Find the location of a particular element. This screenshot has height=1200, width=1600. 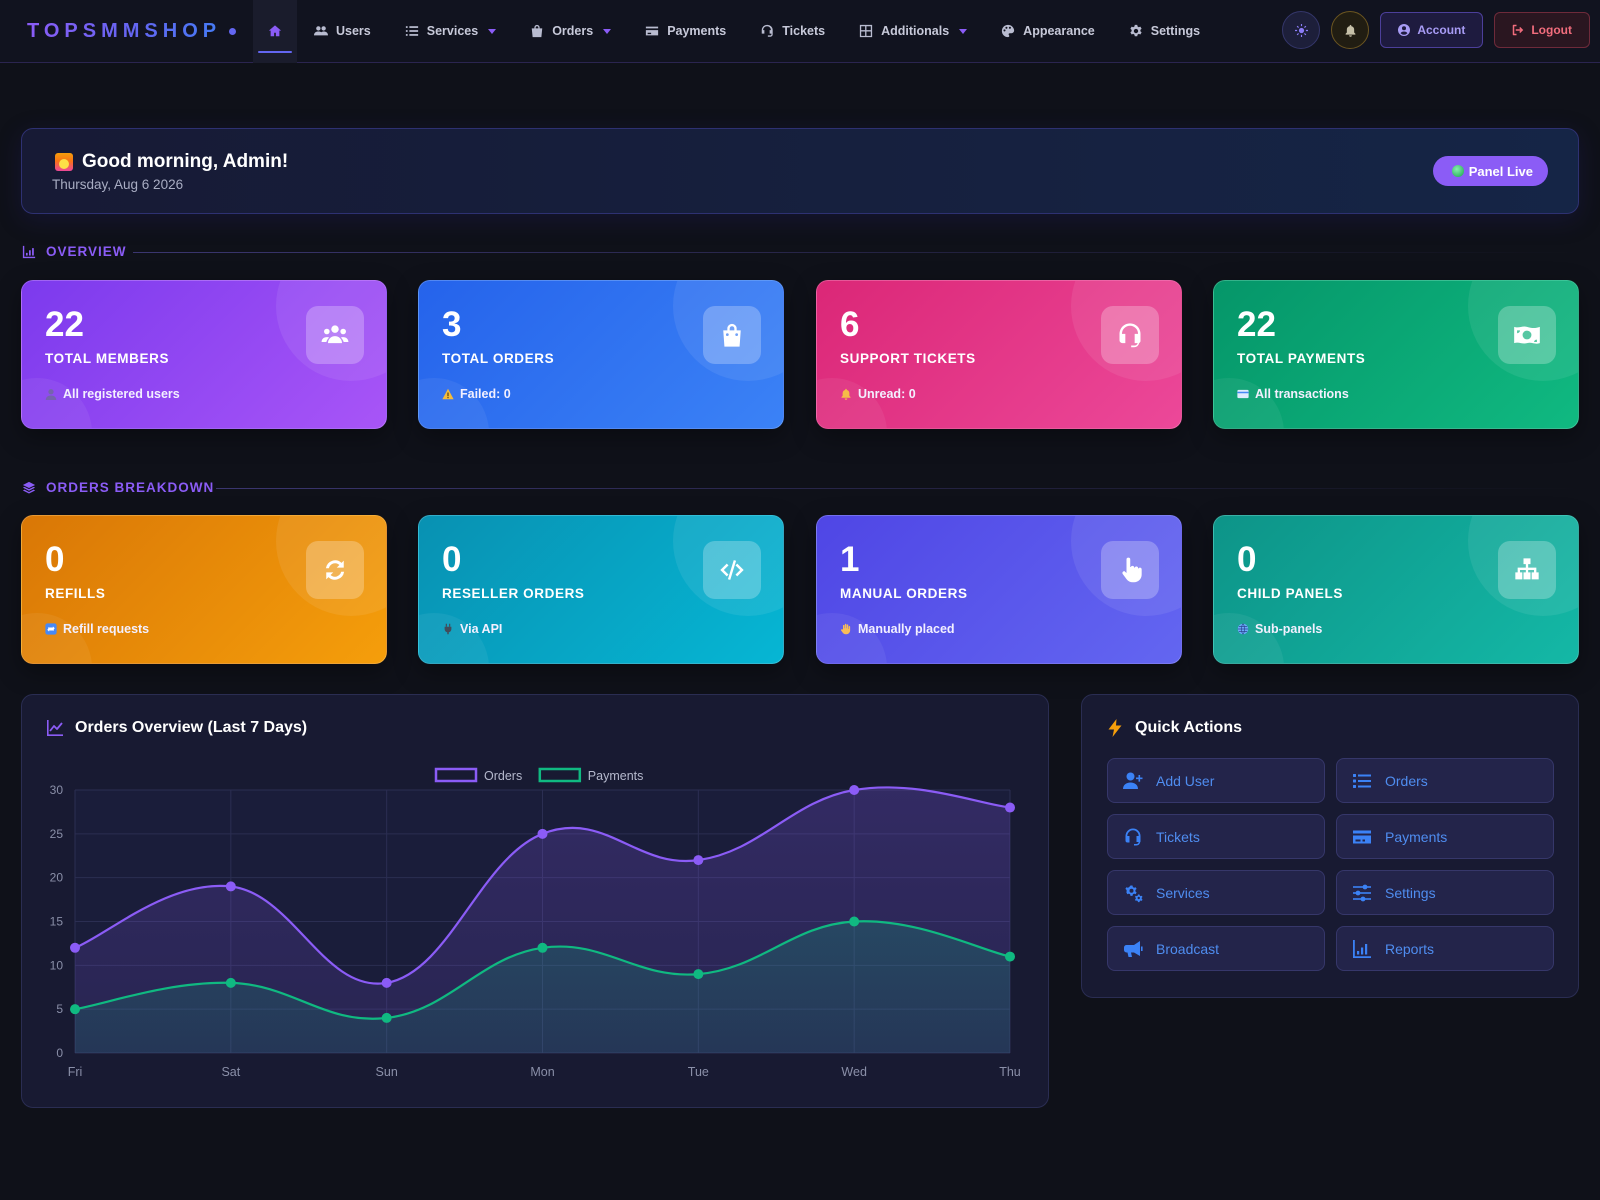

stat-subtext-label: All registered users is located at coordinates (121, 394).